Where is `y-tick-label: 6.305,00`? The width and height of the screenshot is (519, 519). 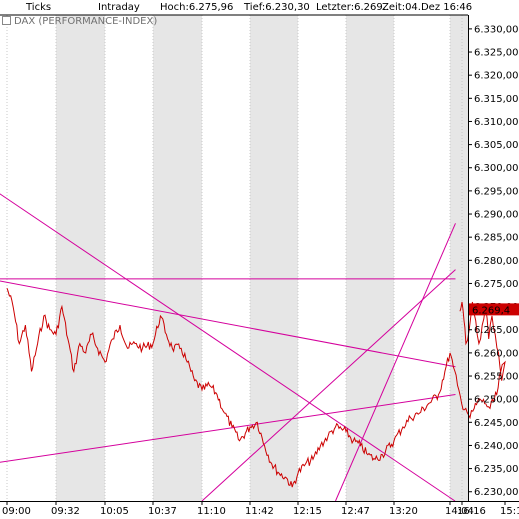
y-tick-label: 6.305,00 is located at coordinates (496, 145).